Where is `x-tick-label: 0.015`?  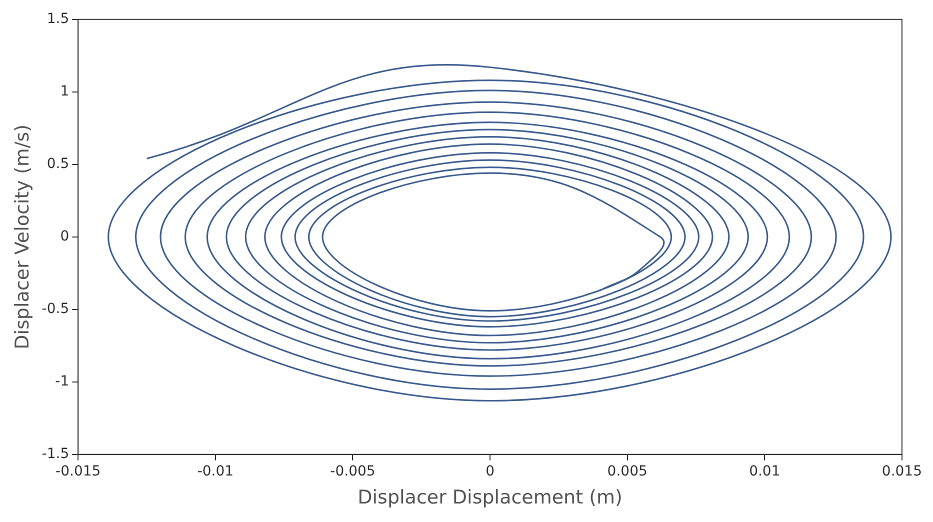
x-tick-label: 0.015 is located at coordinates (902, 471).